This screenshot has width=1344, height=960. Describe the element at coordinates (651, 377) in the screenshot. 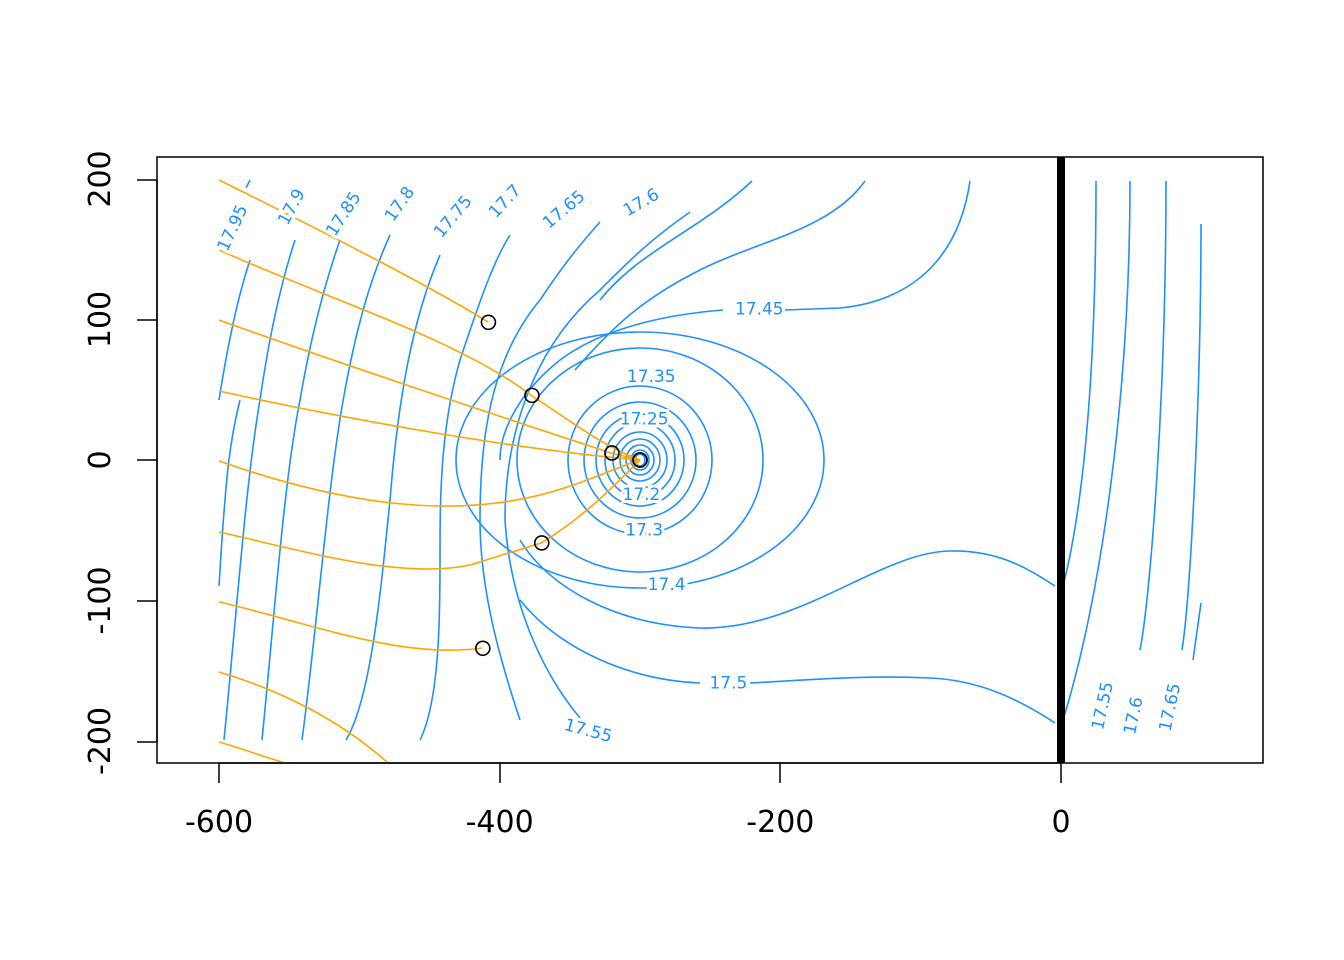

I see `contour-label: 17.35` at that location.